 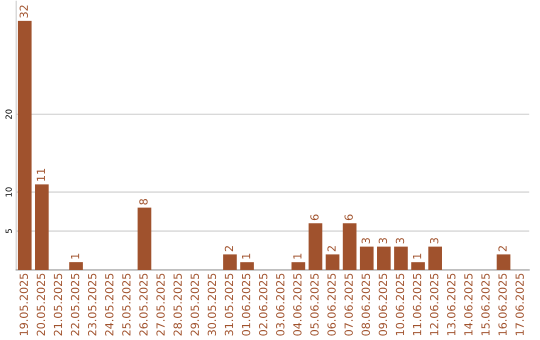 What do you see at coordinates (468, 305) in the screenshot?
I see `x-tick-label: 14.06.2025` at bounding box center [468, 305].